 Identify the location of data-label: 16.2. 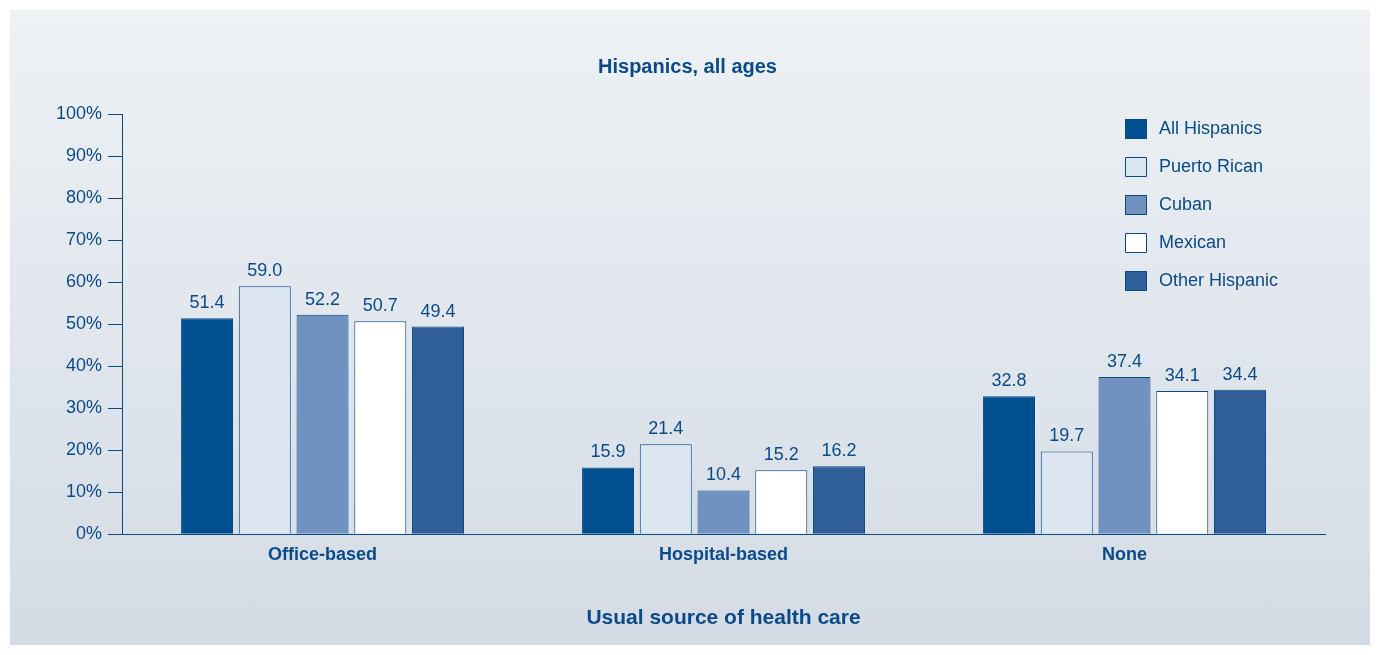
(839, 450).